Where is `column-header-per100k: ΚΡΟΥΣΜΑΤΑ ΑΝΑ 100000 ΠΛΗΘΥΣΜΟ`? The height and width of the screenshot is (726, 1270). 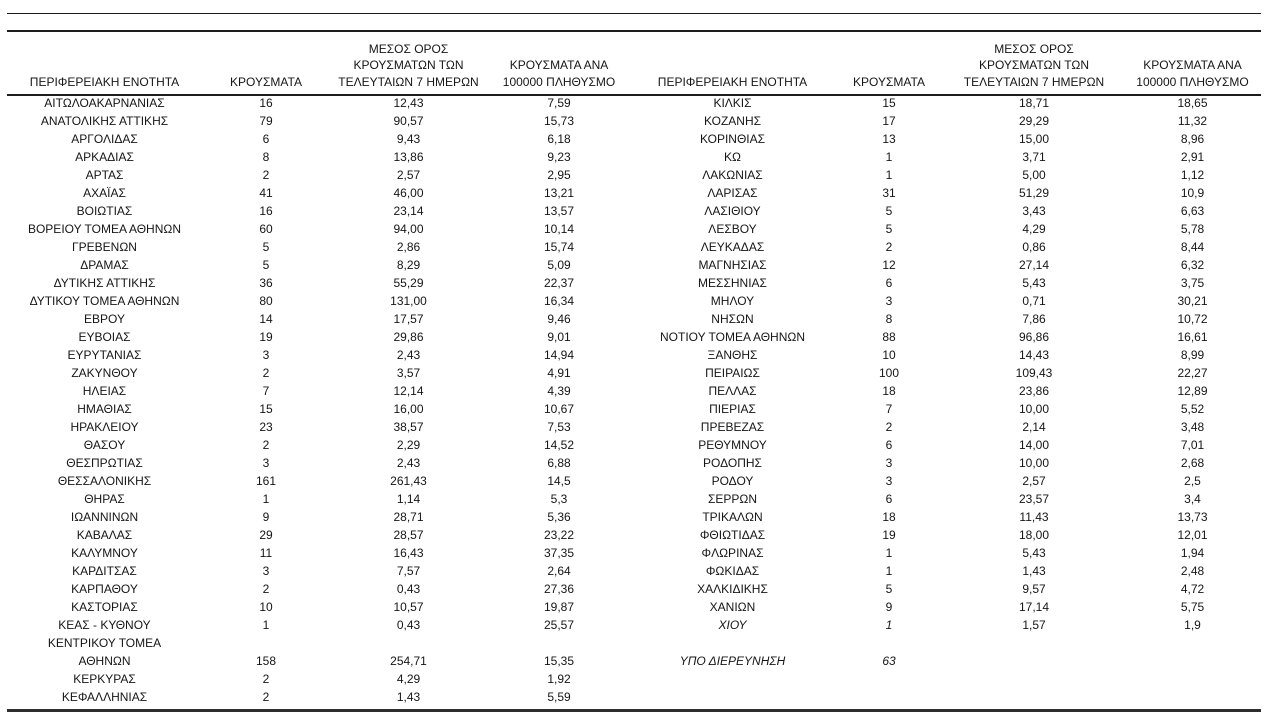
column-header-per100k: ΚΡΟΥΣΜΑΤΑ ΑΝΑ 100000 ΠΛΗΘΥΣΜΟ is located at coordinates (1192, 73).